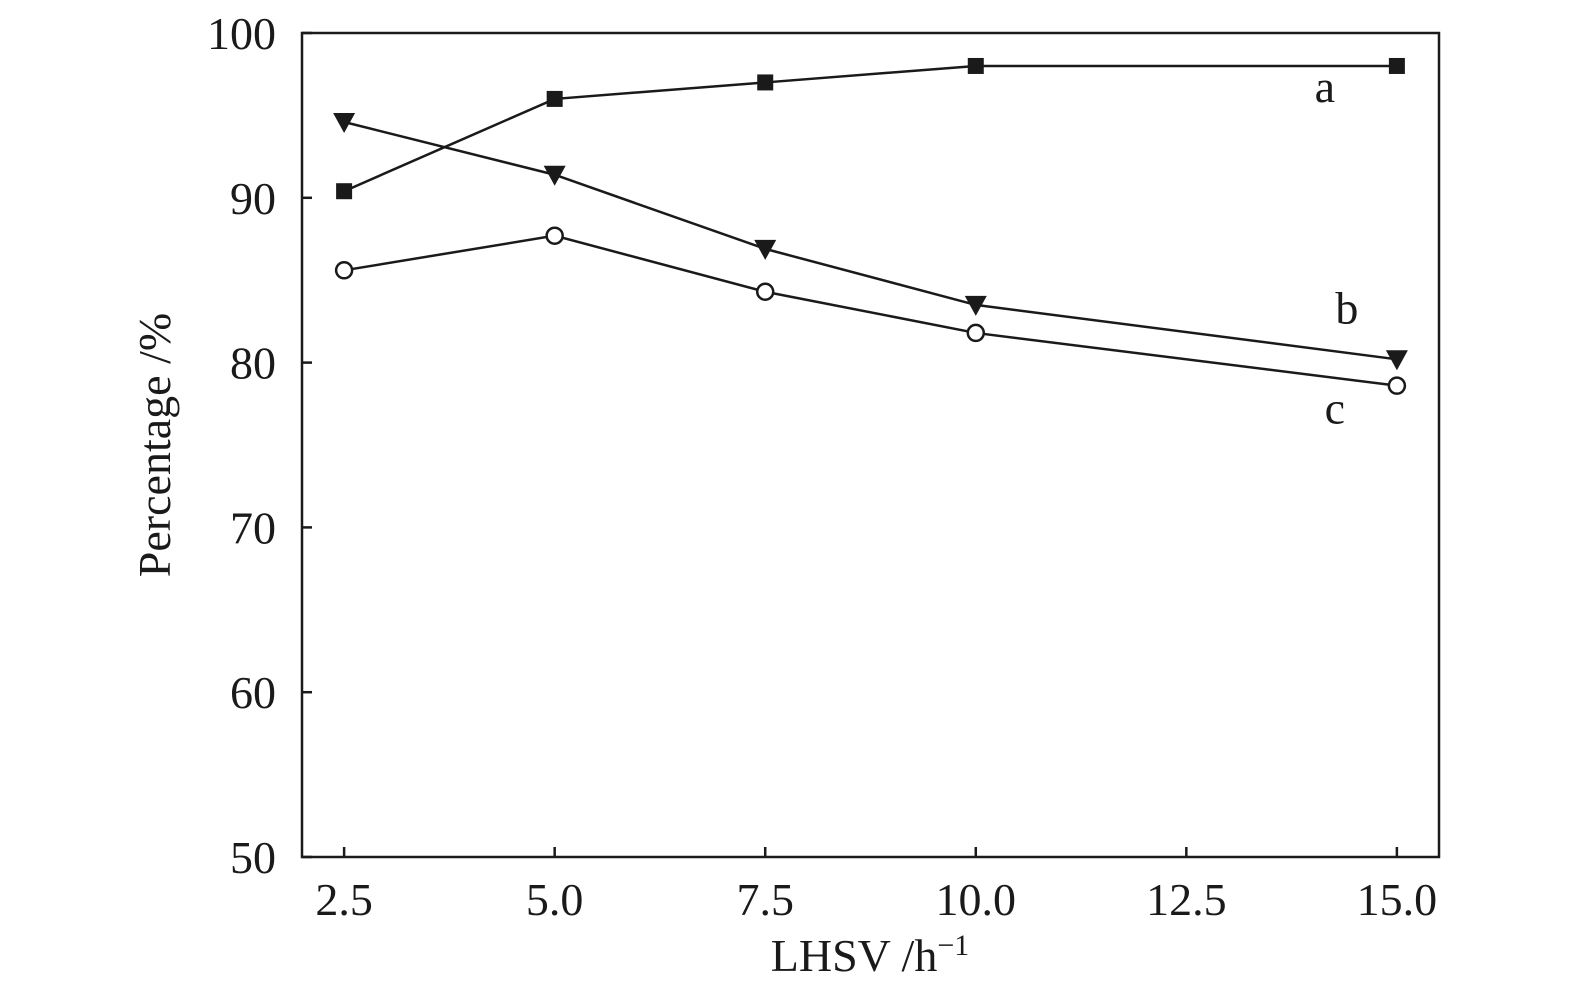 This screenshot has height=994, width=1575. Describe the element at coordinates (1397, 899) in the screenshot. I see `x-tick-label: 15.0` at that location.